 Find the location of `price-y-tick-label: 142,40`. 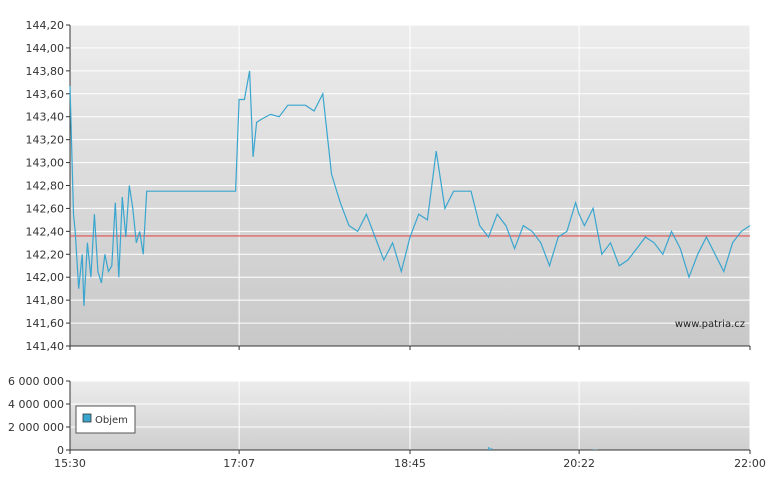

price-y-tick-label: 142,40 is located at coordinates (45, 231).